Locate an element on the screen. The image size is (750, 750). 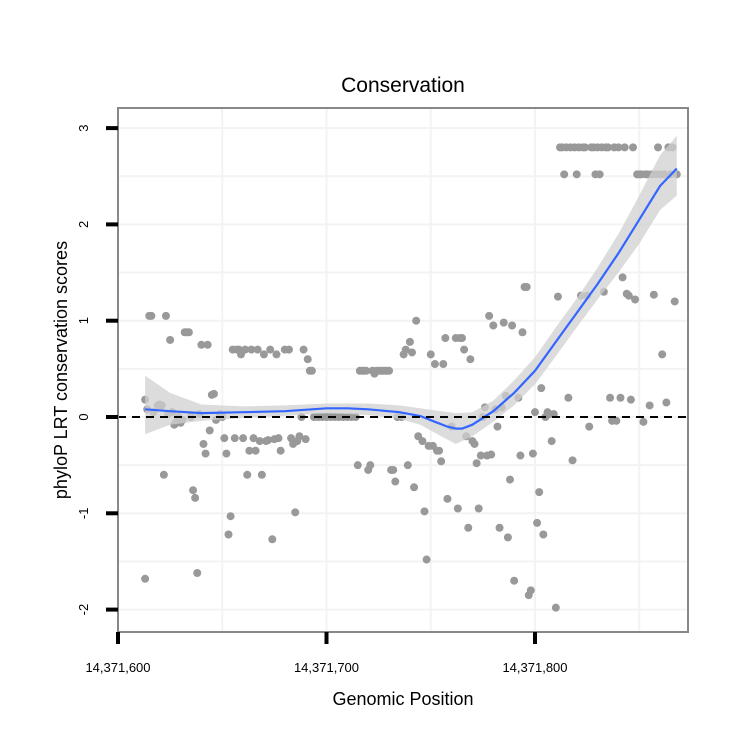
x-tick-label: 14,371,800 is located at coordinates (534, 667).